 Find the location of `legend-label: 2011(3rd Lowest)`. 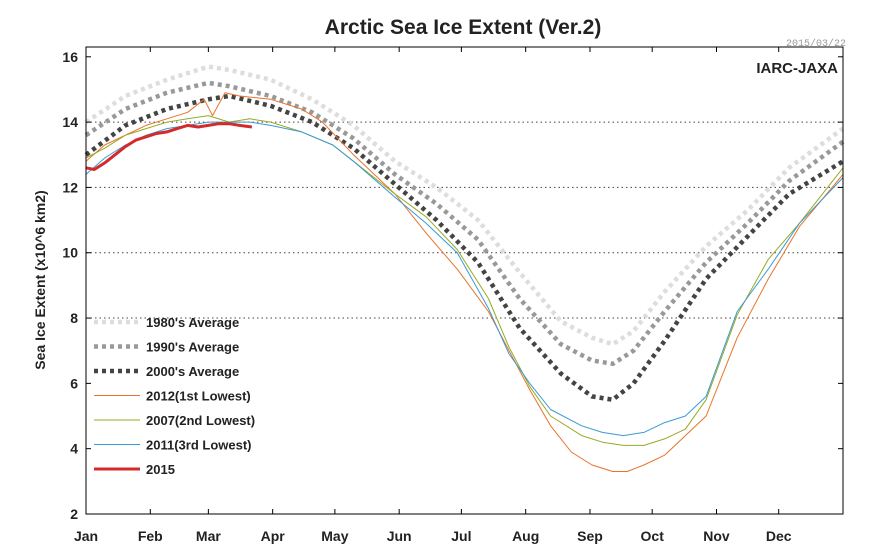

legend-label: 2011(3rd Lowest) is located at coordinates (199, 445).